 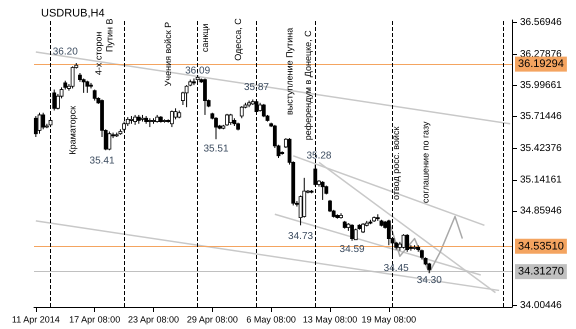 What do you see at coordinates (98, 54) in the screenshot?
I see `annotation: 4-х сторон` at bounding box center [98, 54].